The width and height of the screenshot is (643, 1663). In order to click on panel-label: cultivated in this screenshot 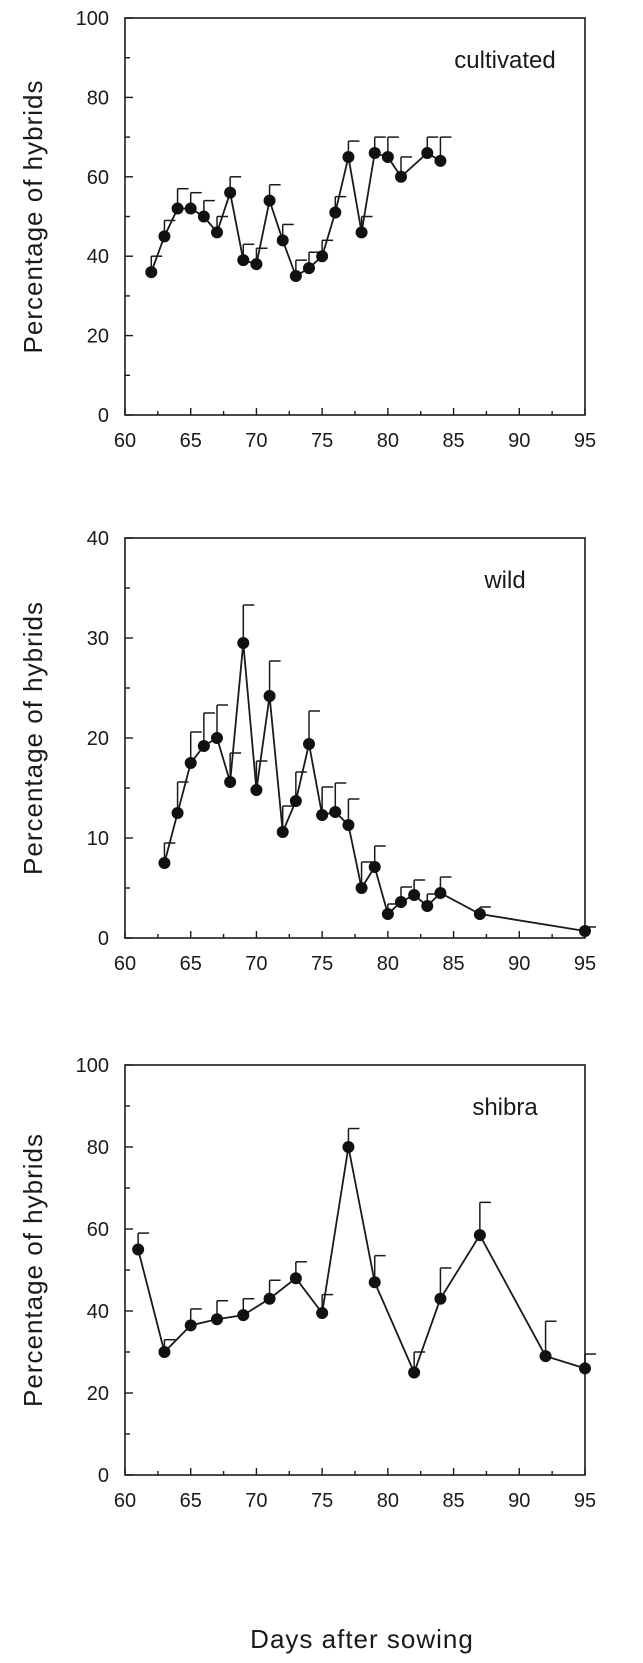, I will do `click(504, 60)`.